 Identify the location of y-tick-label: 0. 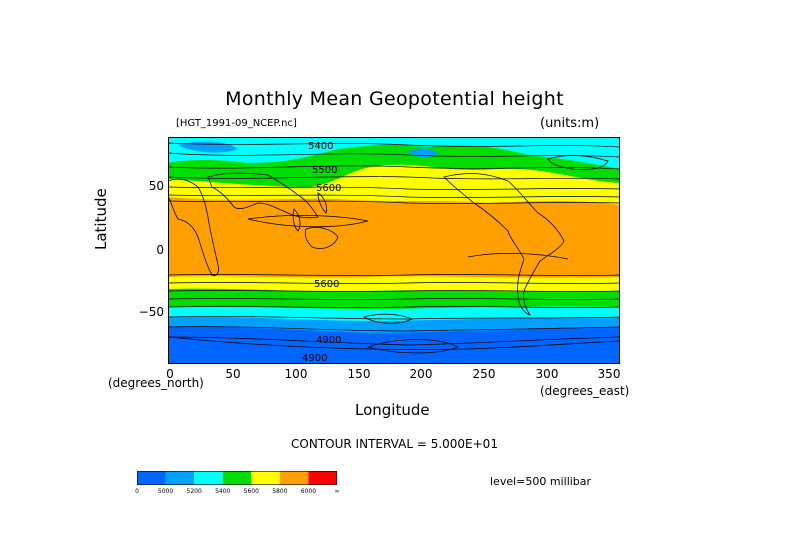
(160, 250).